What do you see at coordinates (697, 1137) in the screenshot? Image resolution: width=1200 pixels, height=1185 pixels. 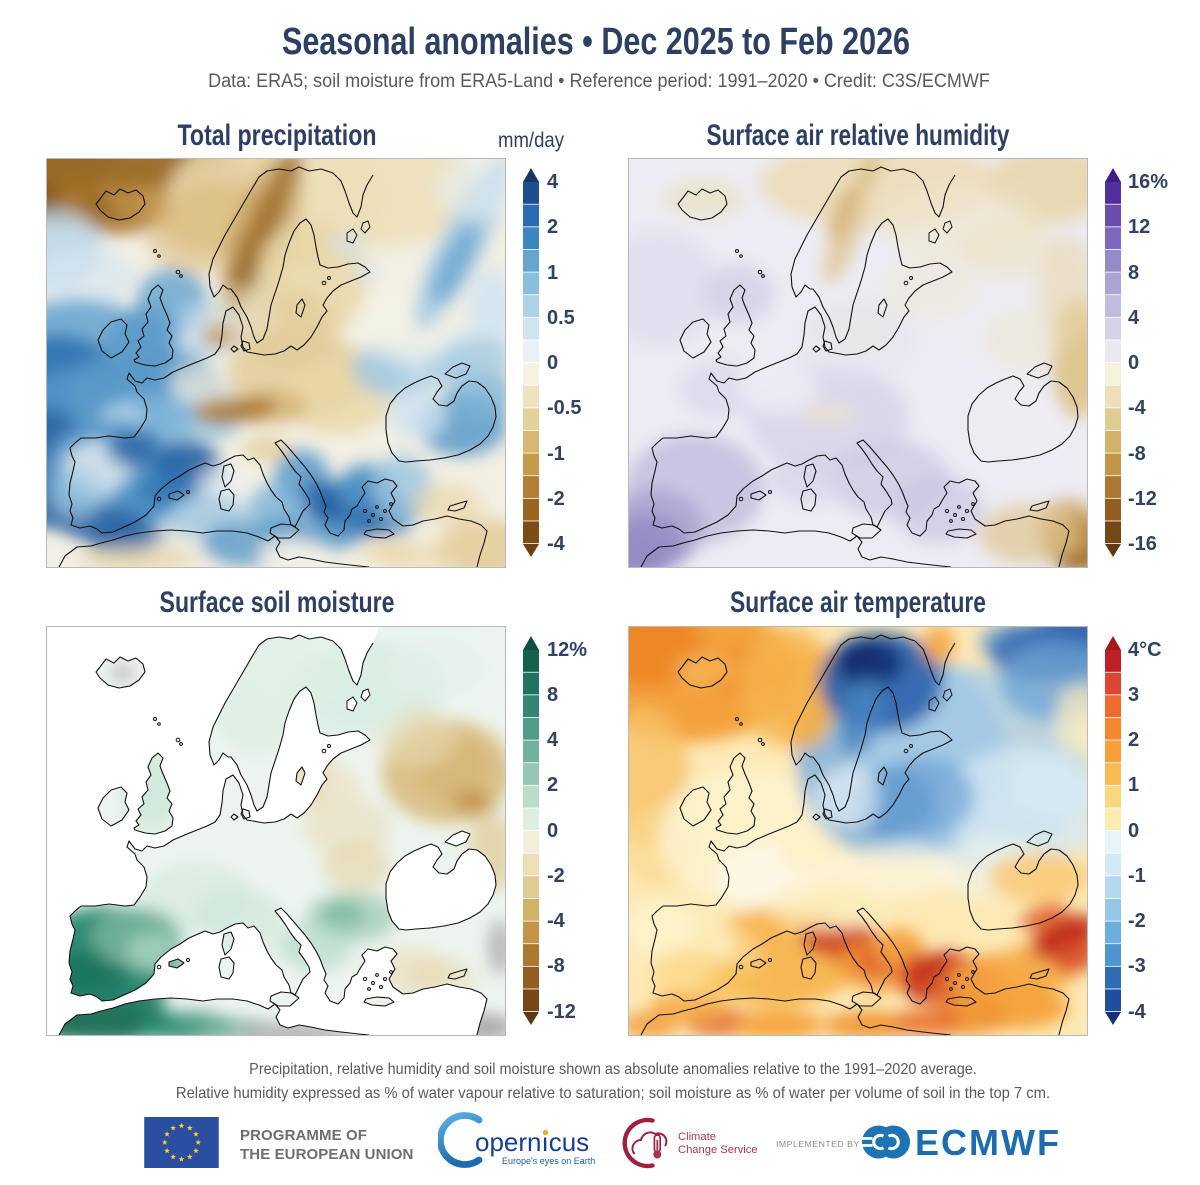 I see `svg-text: Climate` at bounding box center [697, 1137].